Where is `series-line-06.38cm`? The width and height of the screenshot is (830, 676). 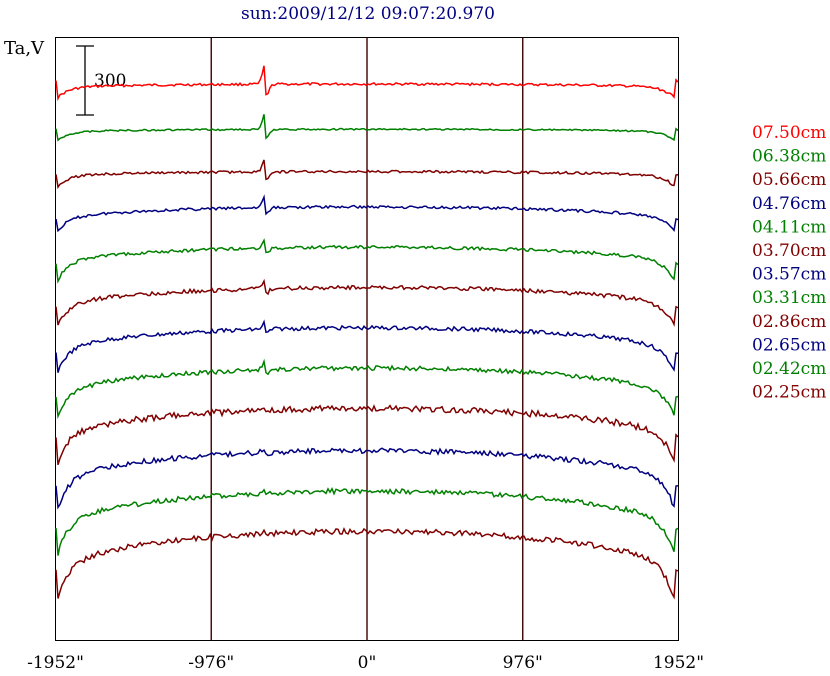 series-line-06.38cm is located at coordinates (367, 128).